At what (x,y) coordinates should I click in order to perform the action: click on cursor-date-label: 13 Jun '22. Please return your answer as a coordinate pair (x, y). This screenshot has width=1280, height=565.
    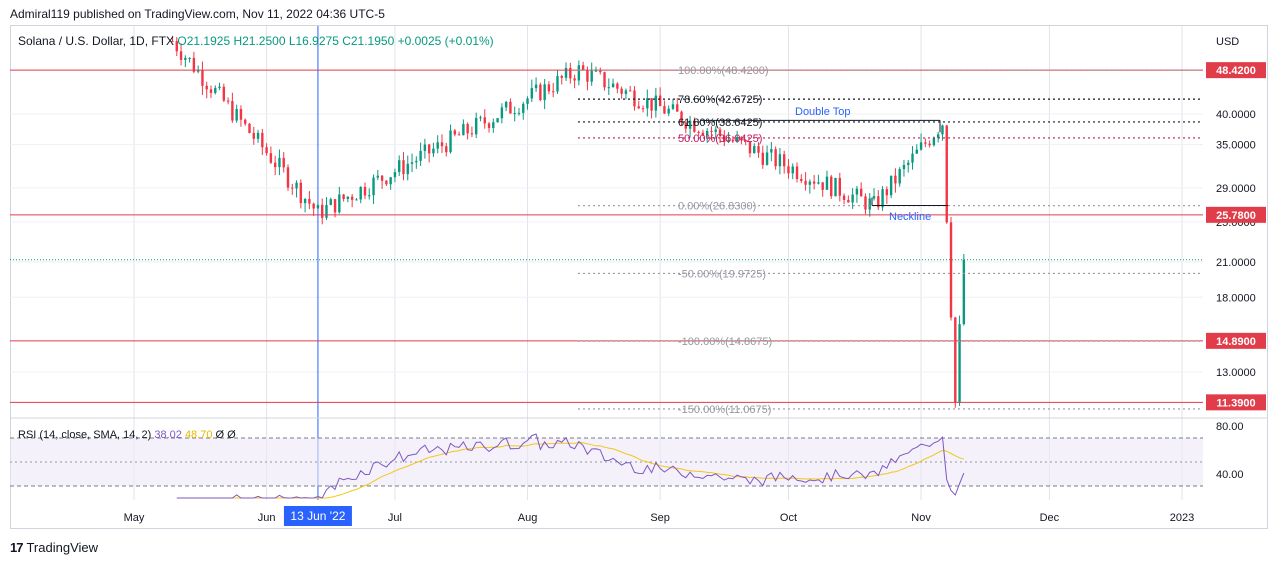
    Looking at the image, I should click on (317, 516).